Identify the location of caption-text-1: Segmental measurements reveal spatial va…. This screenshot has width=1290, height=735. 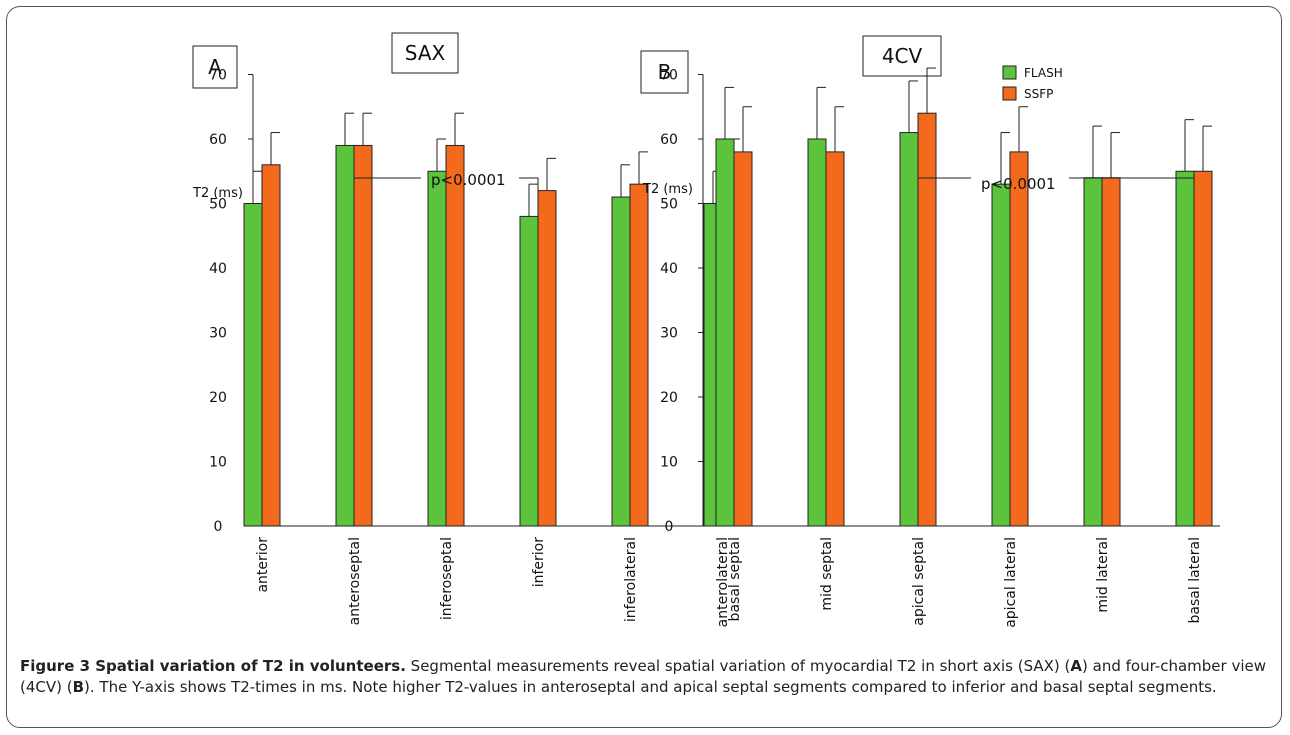
(738, 666).